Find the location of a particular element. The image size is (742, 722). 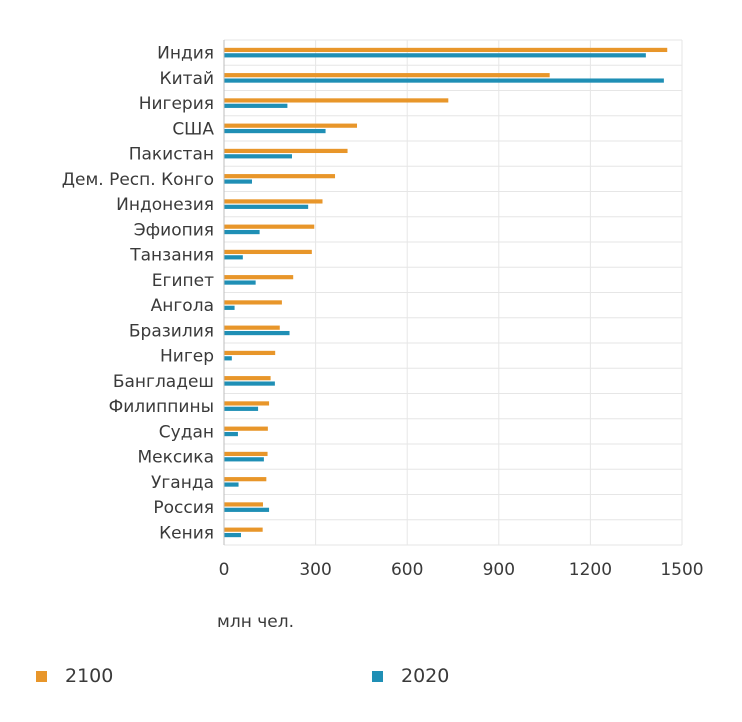

legend-item-2020: 2020 is located at coordinates (410, 676).